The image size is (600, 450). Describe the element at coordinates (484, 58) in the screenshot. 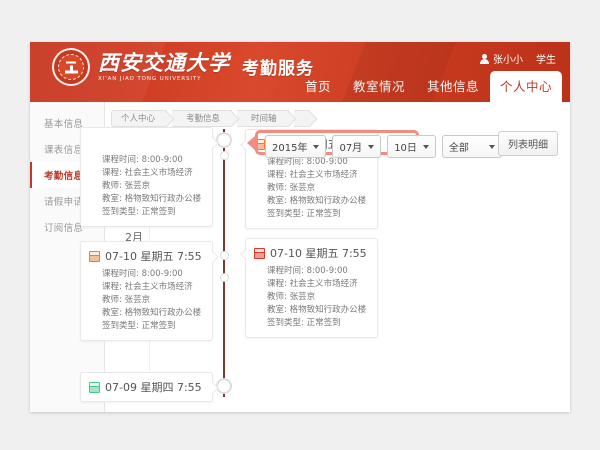

I see `user-icon` at that location.